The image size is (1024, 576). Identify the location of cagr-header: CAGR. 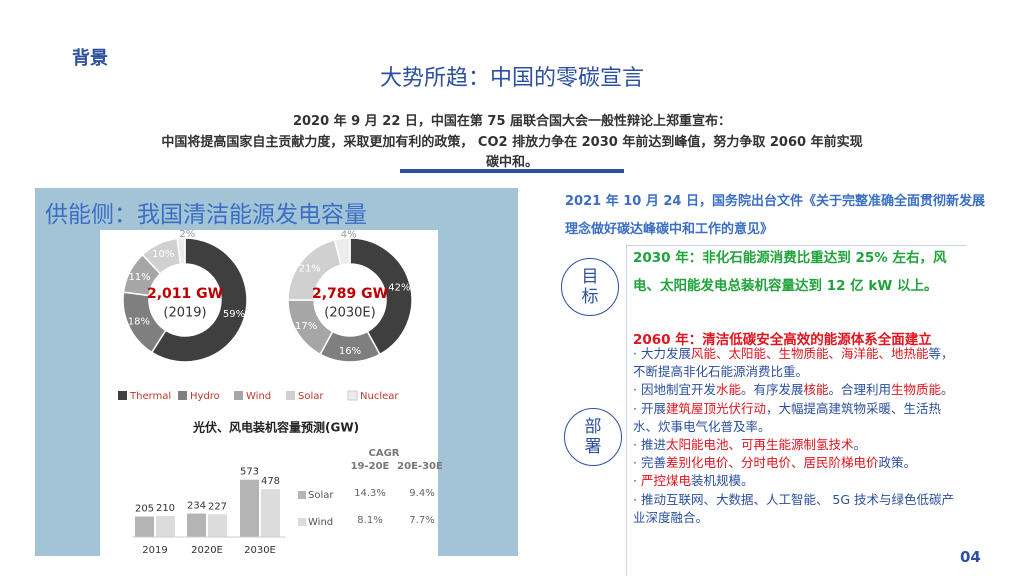
(384, 453).